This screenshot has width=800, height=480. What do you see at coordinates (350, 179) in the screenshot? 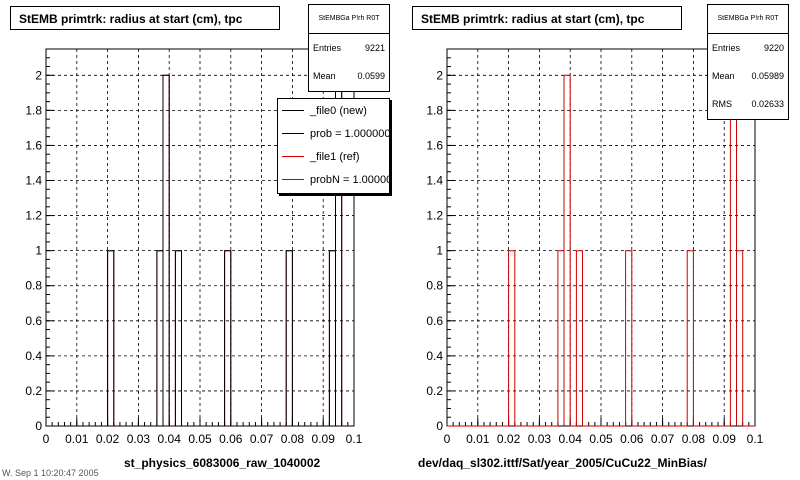
I see `legend-label-probn: probN = 1.000000` at bounding box center [350, 179].